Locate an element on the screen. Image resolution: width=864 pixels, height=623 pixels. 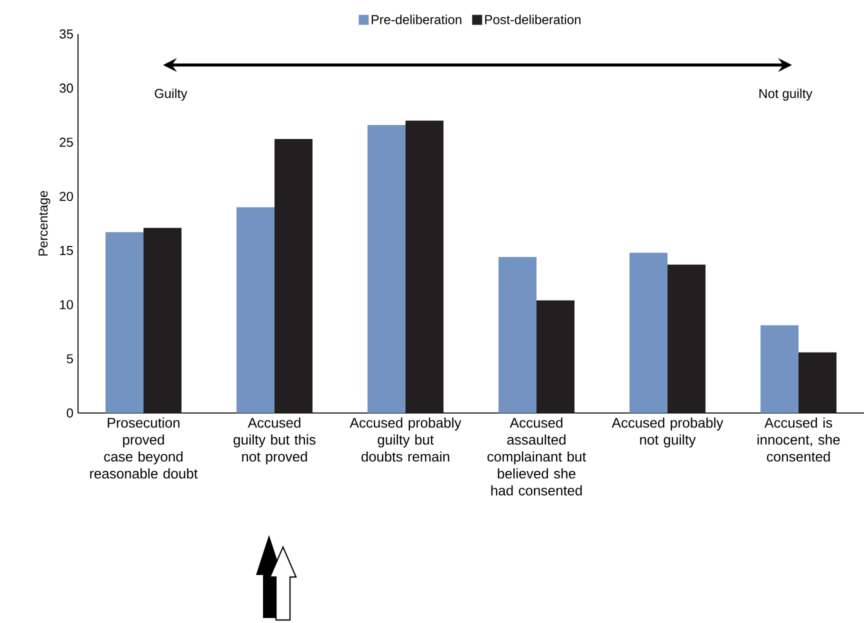
y-tick-label: 30 is located at coordinates (66, 88).